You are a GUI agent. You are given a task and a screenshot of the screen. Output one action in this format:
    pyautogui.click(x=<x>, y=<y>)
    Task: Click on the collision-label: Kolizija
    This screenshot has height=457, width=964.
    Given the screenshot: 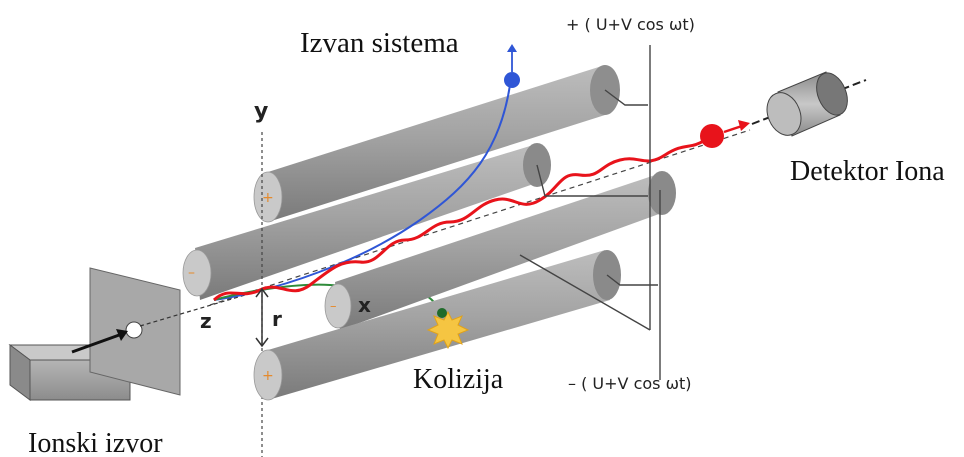 What is the action you would take?
    pyautogui.click(x=458, y=379)
    